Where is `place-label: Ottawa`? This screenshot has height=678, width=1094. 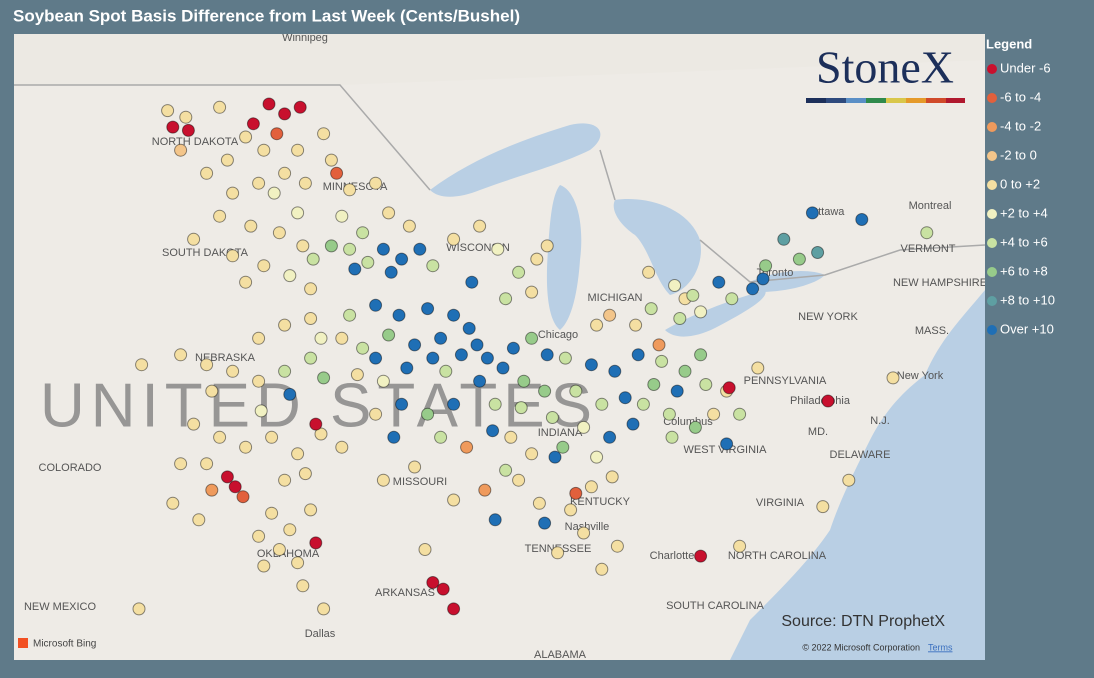
place-label: Ottawa is located at coordinates (828, 212).